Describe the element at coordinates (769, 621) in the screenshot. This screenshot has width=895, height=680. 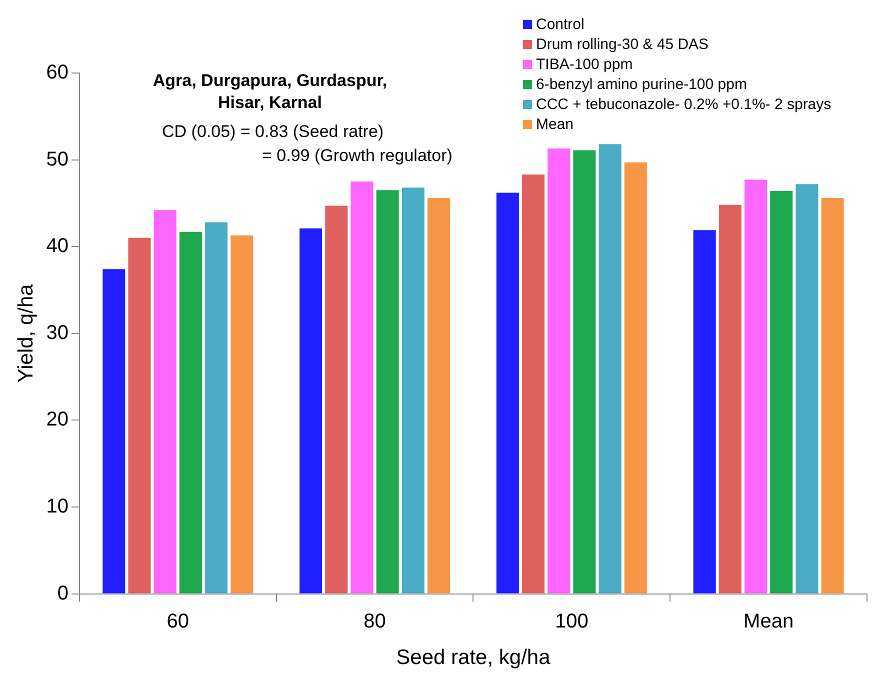
I see `x-tick-label: Mean` at that location.